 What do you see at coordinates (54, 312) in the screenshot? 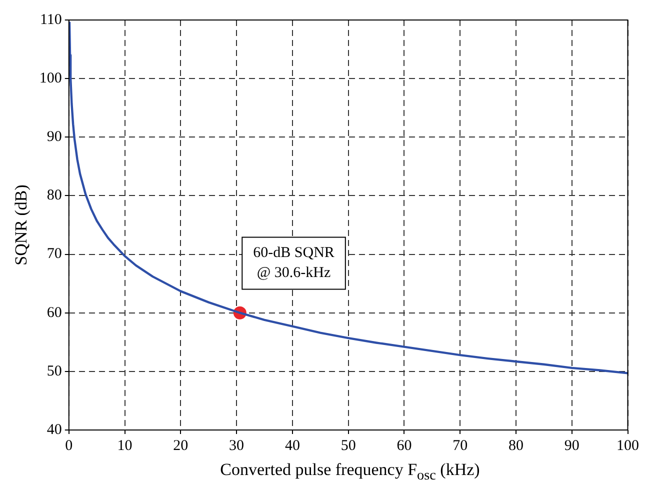
I see `y-tick-label: 60` at bounding box center [54, 312].